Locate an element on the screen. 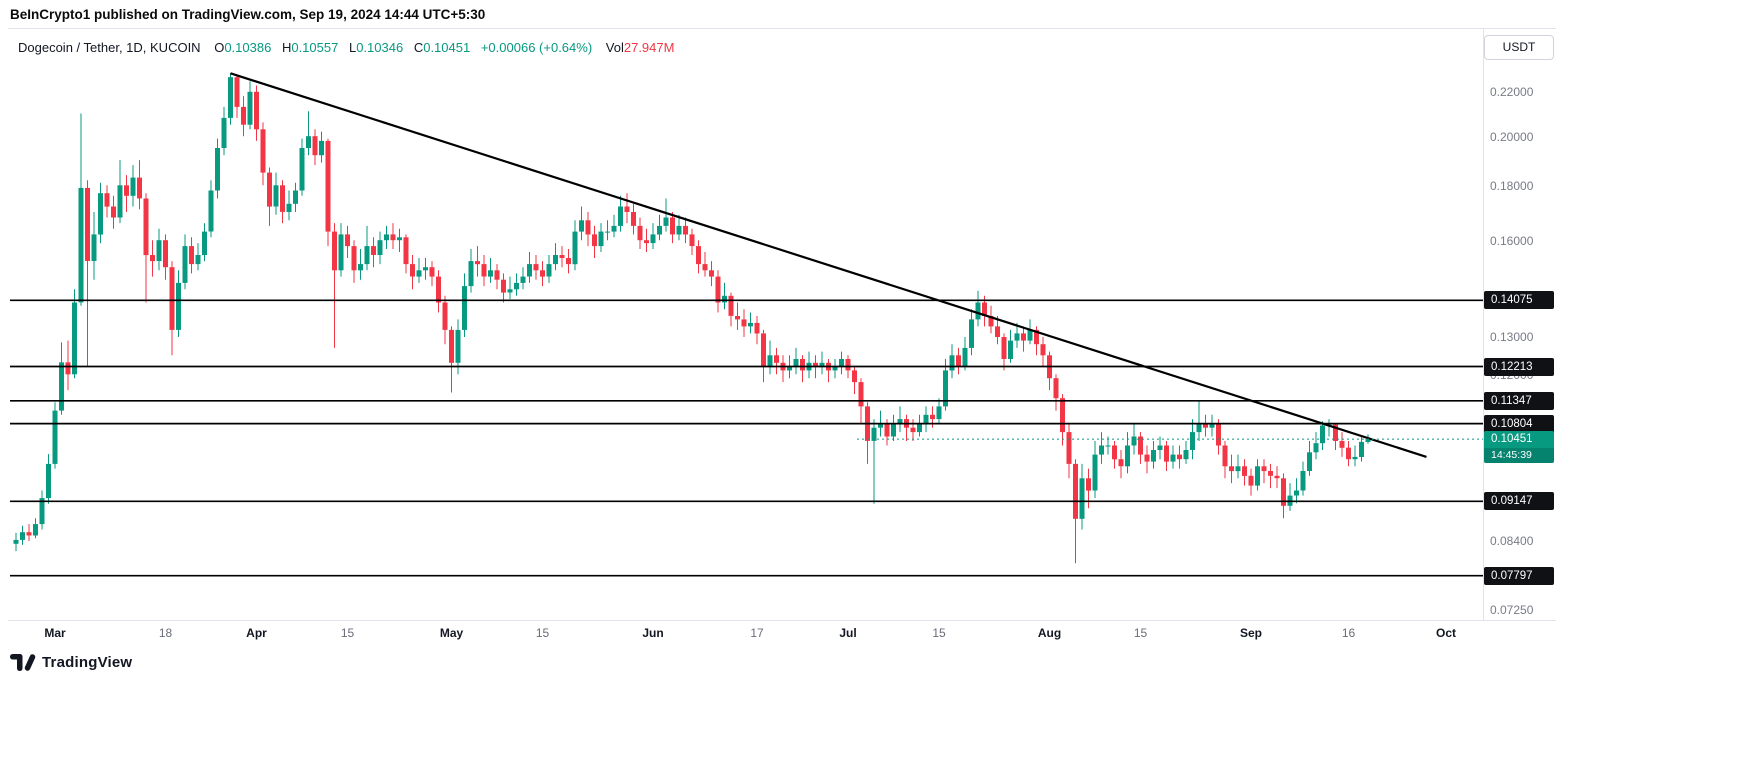 Image resolution: width=1754 pixels, height=766 pixels. price-axis-label: 0.18000 is located at coordinates (1512, 185).